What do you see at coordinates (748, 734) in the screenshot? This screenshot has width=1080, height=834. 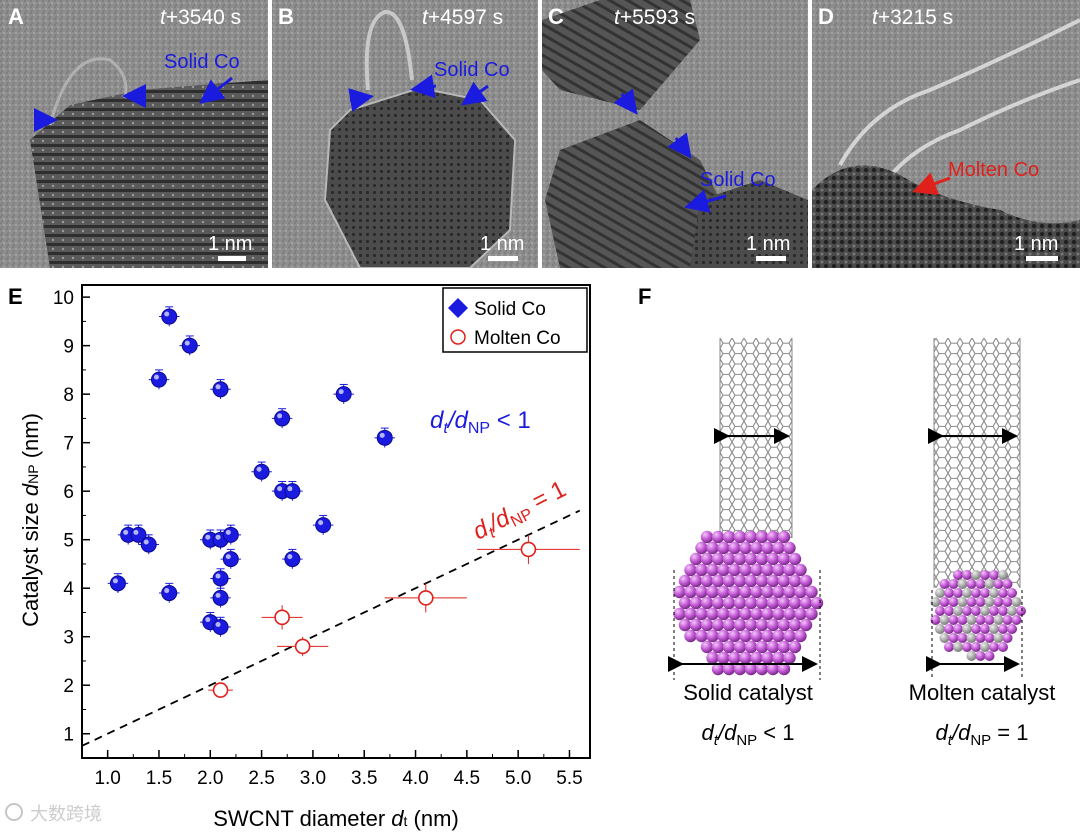 I see `solid-catalyst-ratio: dt/dNP < 1` at bounding box center [748, 734].